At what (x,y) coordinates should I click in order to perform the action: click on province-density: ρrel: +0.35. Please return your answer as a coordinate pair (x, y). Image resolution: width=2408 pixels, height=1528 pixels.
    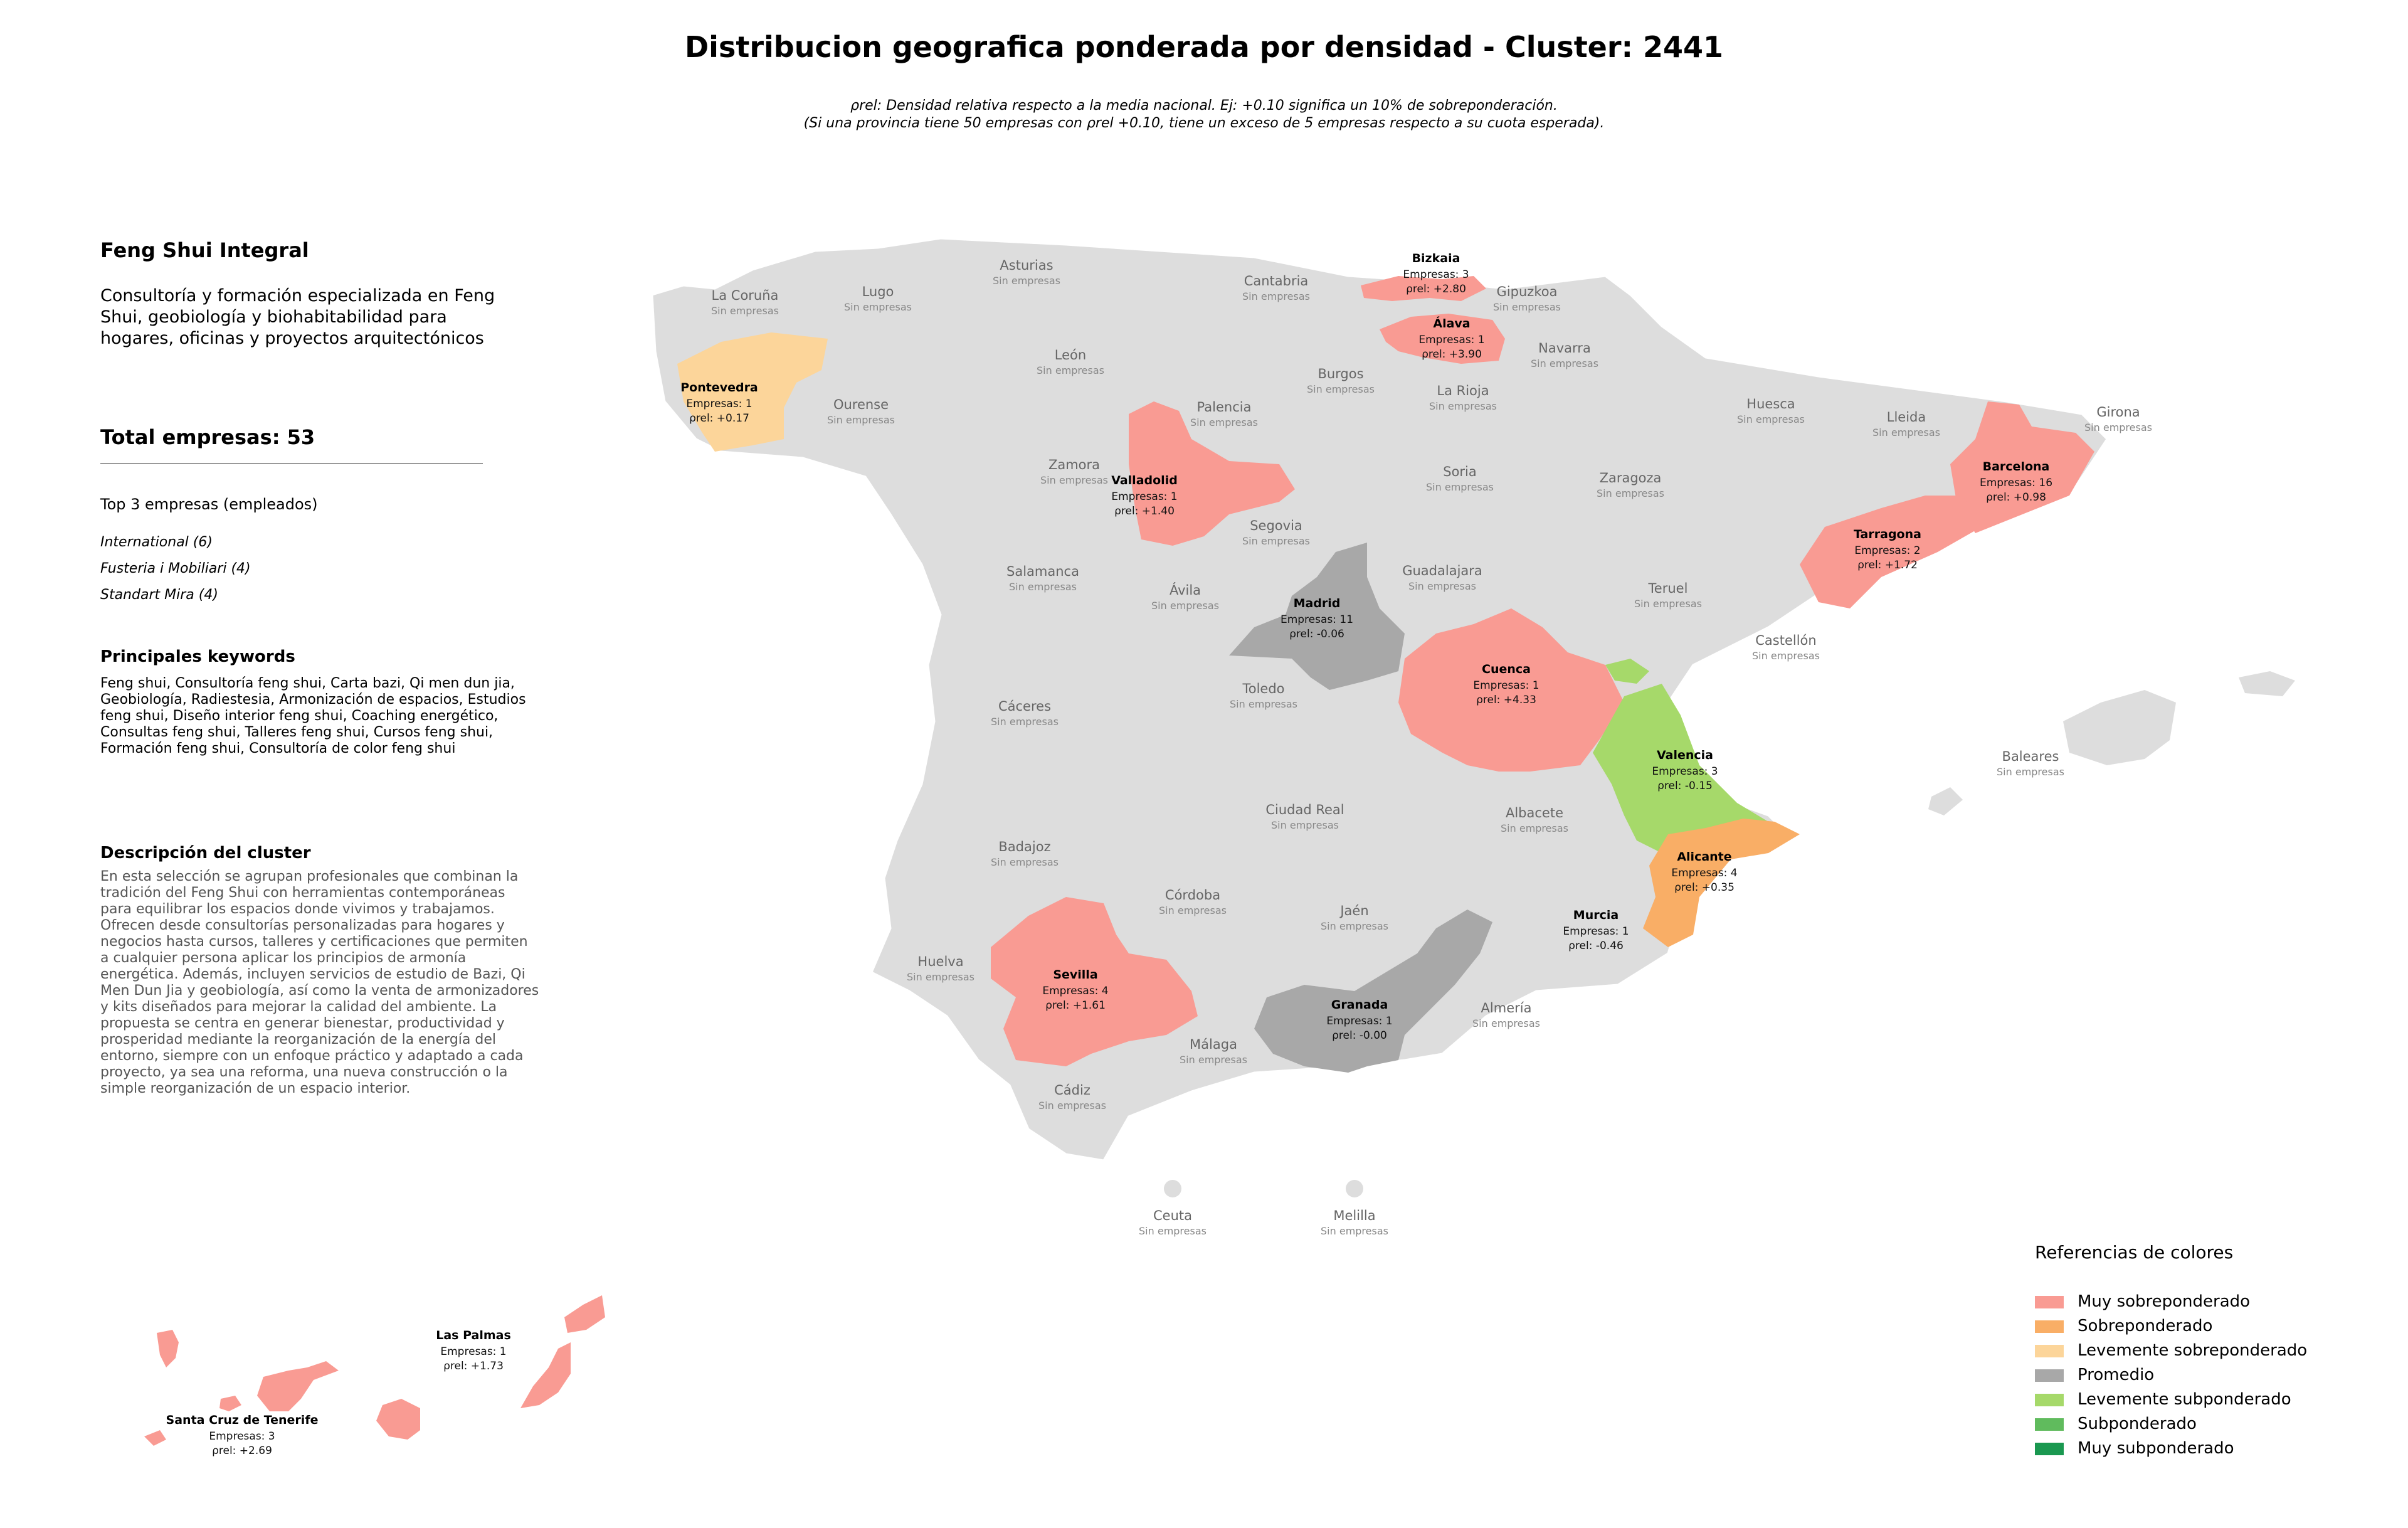
    Looking at the image, I should click on (1704, 887).